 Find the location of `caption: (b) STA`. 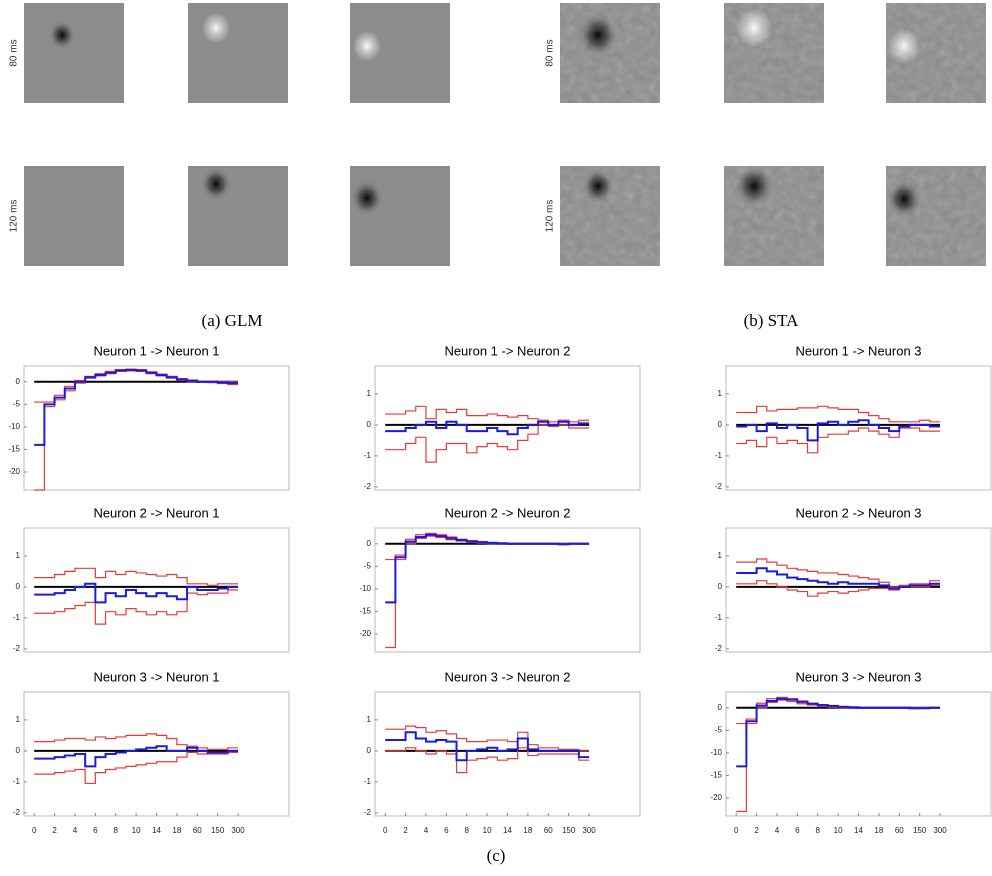

caption: (b) STA is located at coordinates (772, 320).